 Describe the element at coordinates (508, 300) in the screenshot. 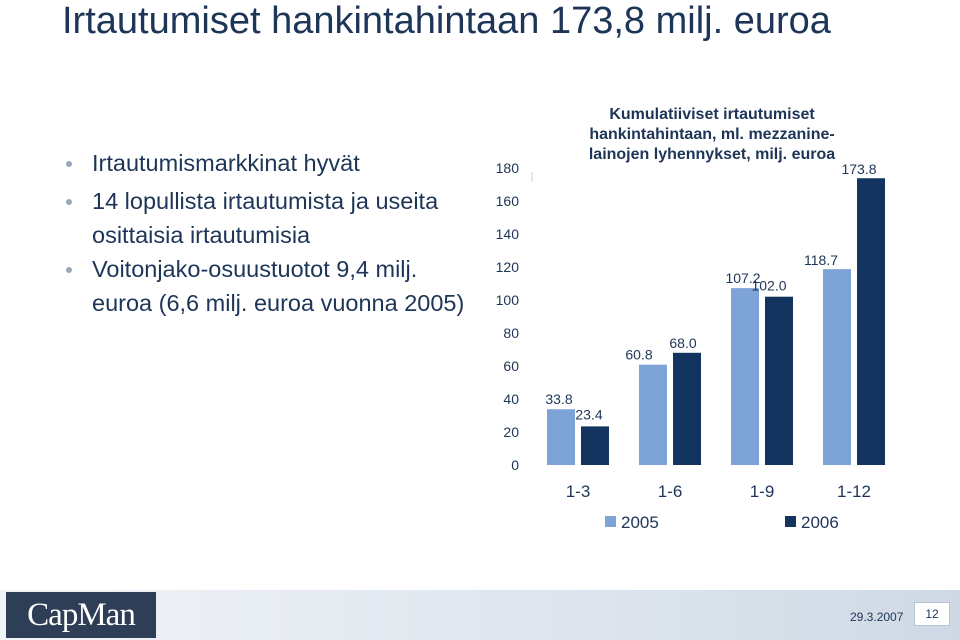

I see `y-tick-label: 100` at that location.